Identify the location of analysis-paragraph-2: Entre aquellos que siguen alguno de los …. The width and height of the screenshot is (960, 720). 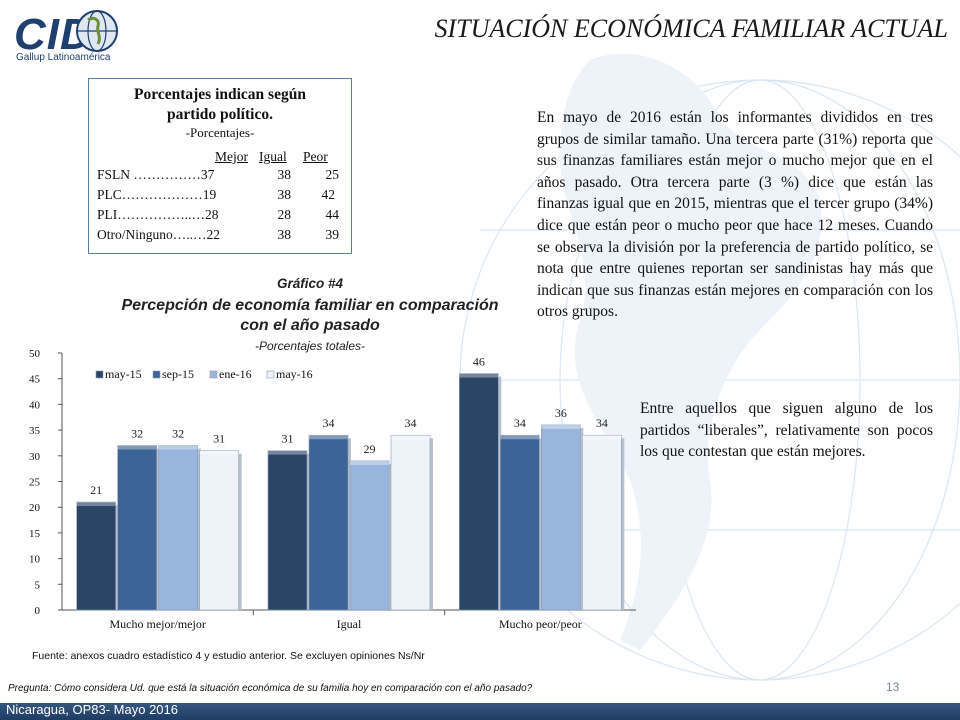
(786, 430).